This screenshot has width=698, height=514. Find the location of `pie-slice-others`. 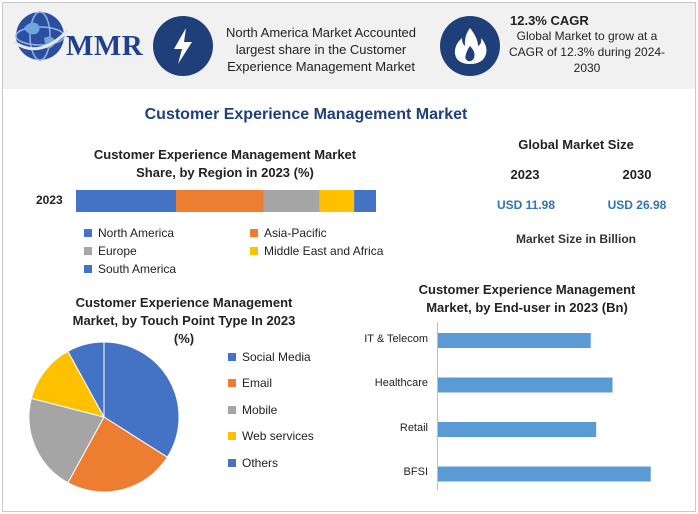

pie-slice-others is located at coordinates (86, 379).